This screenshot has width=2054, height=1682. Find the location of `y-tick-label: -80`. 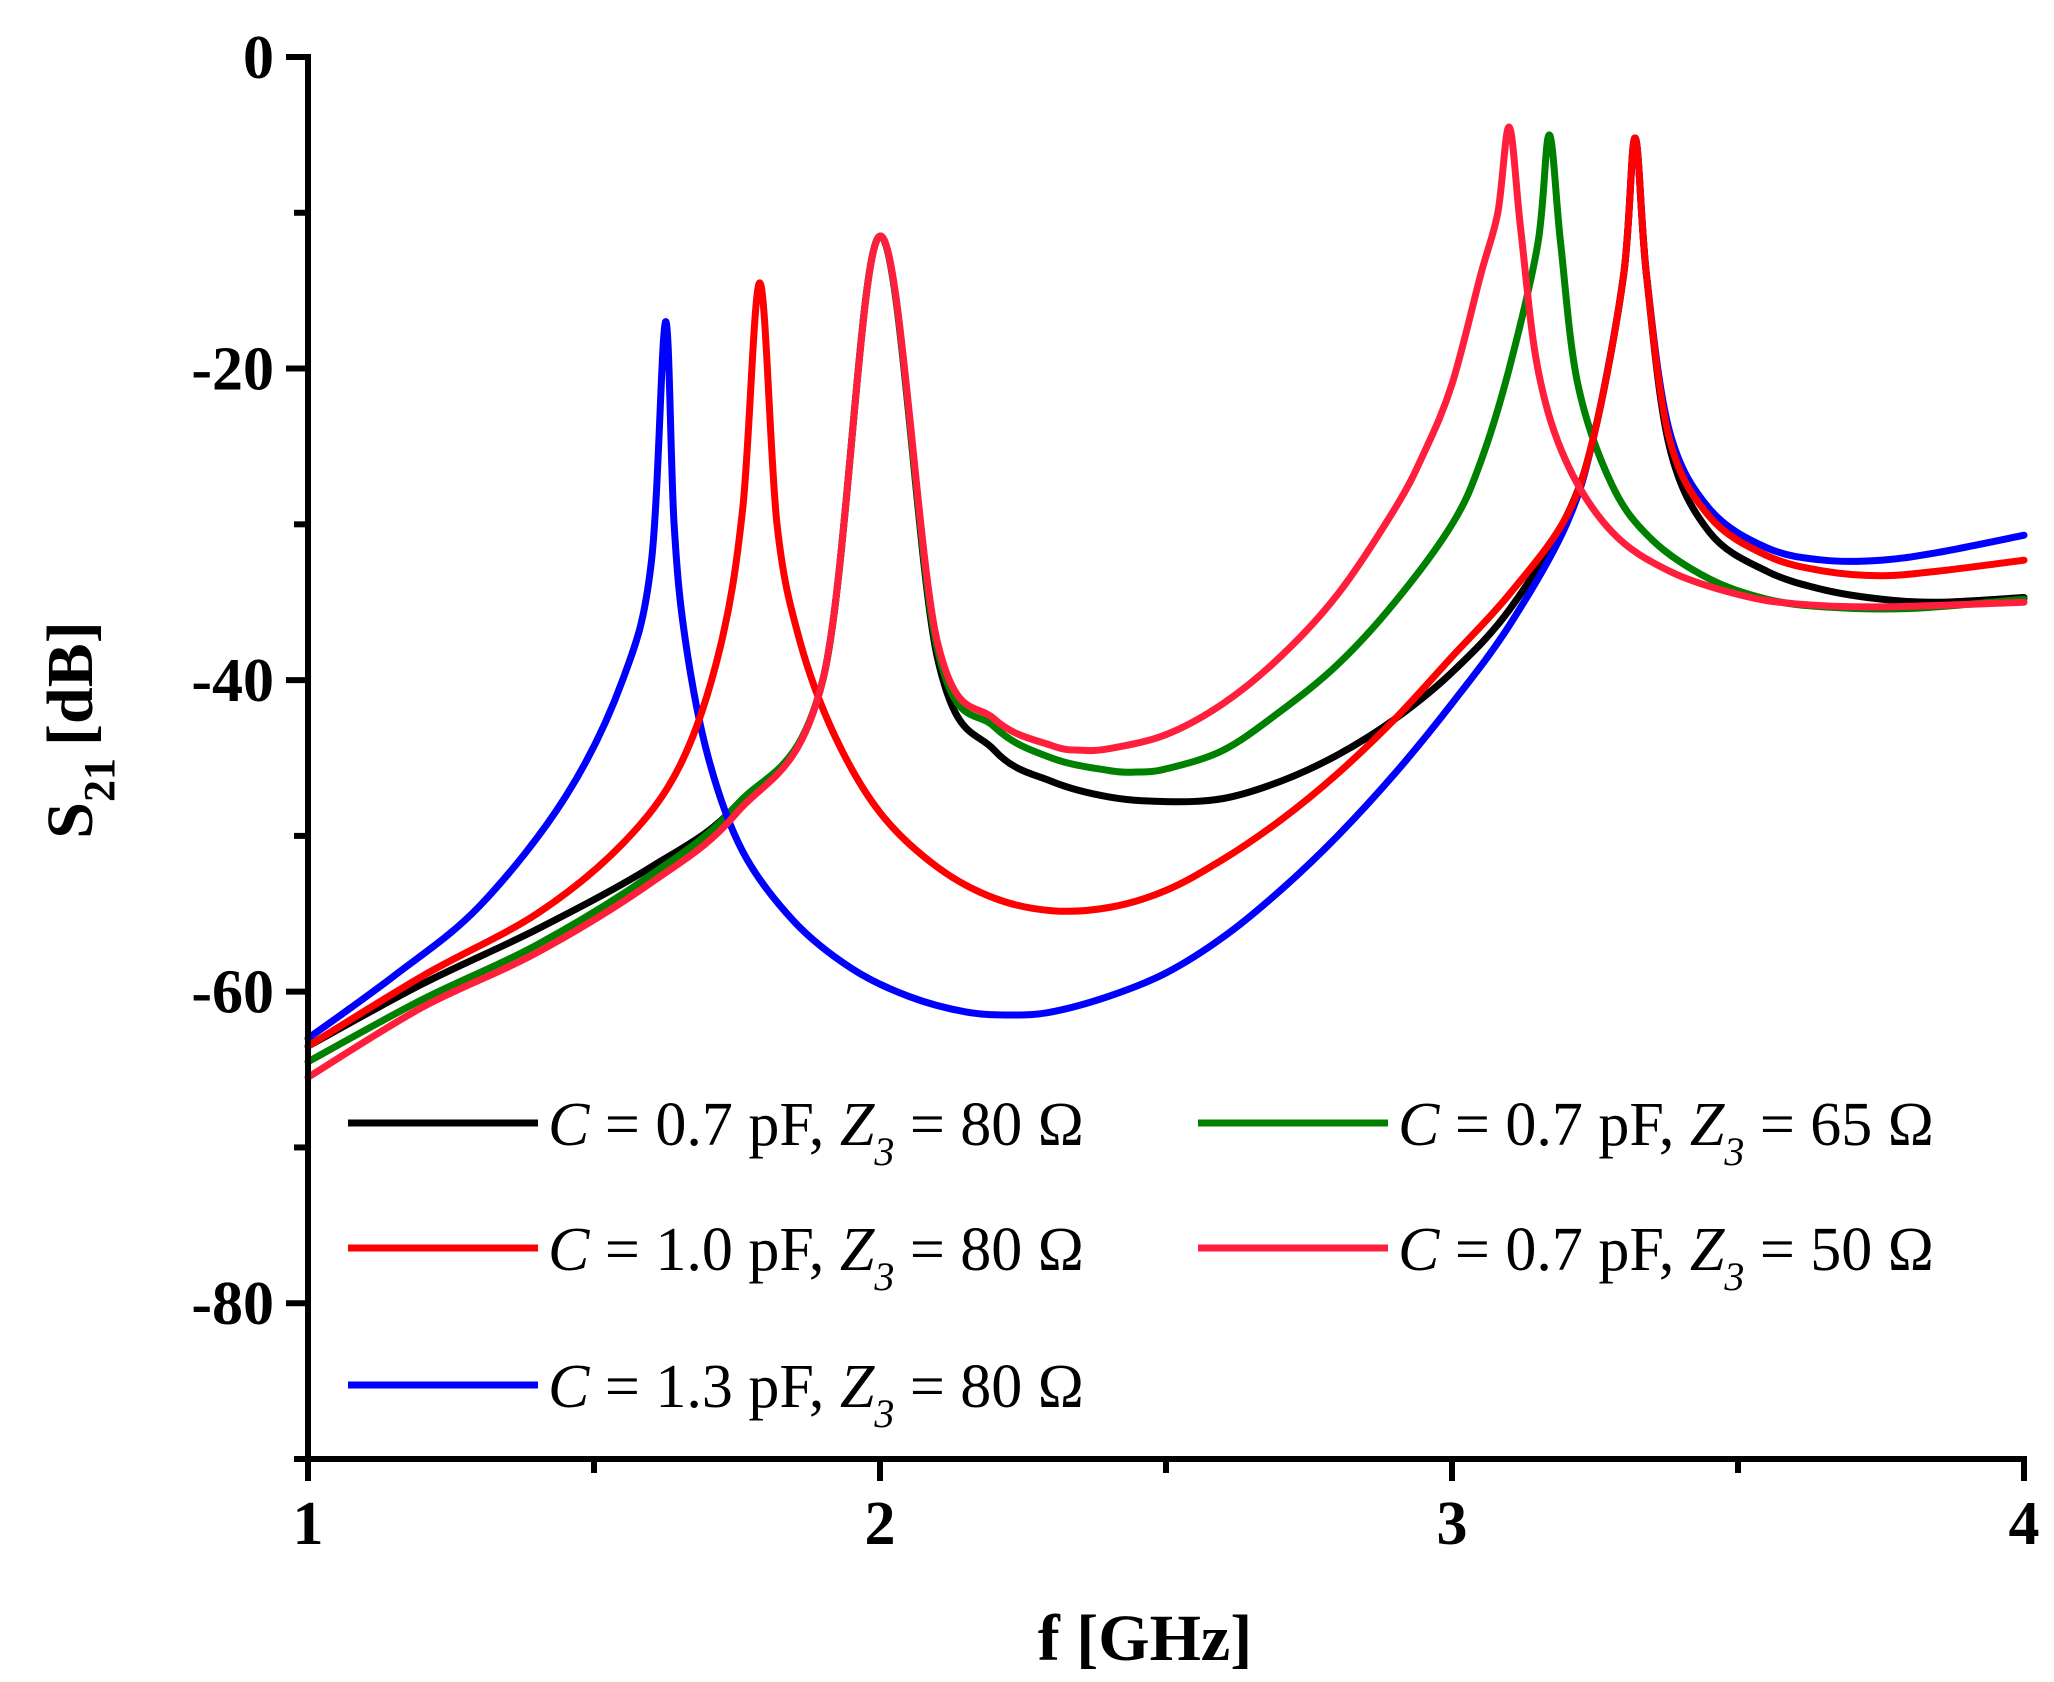

y-tick-label: -80 is located at coordinates (232, 1304).